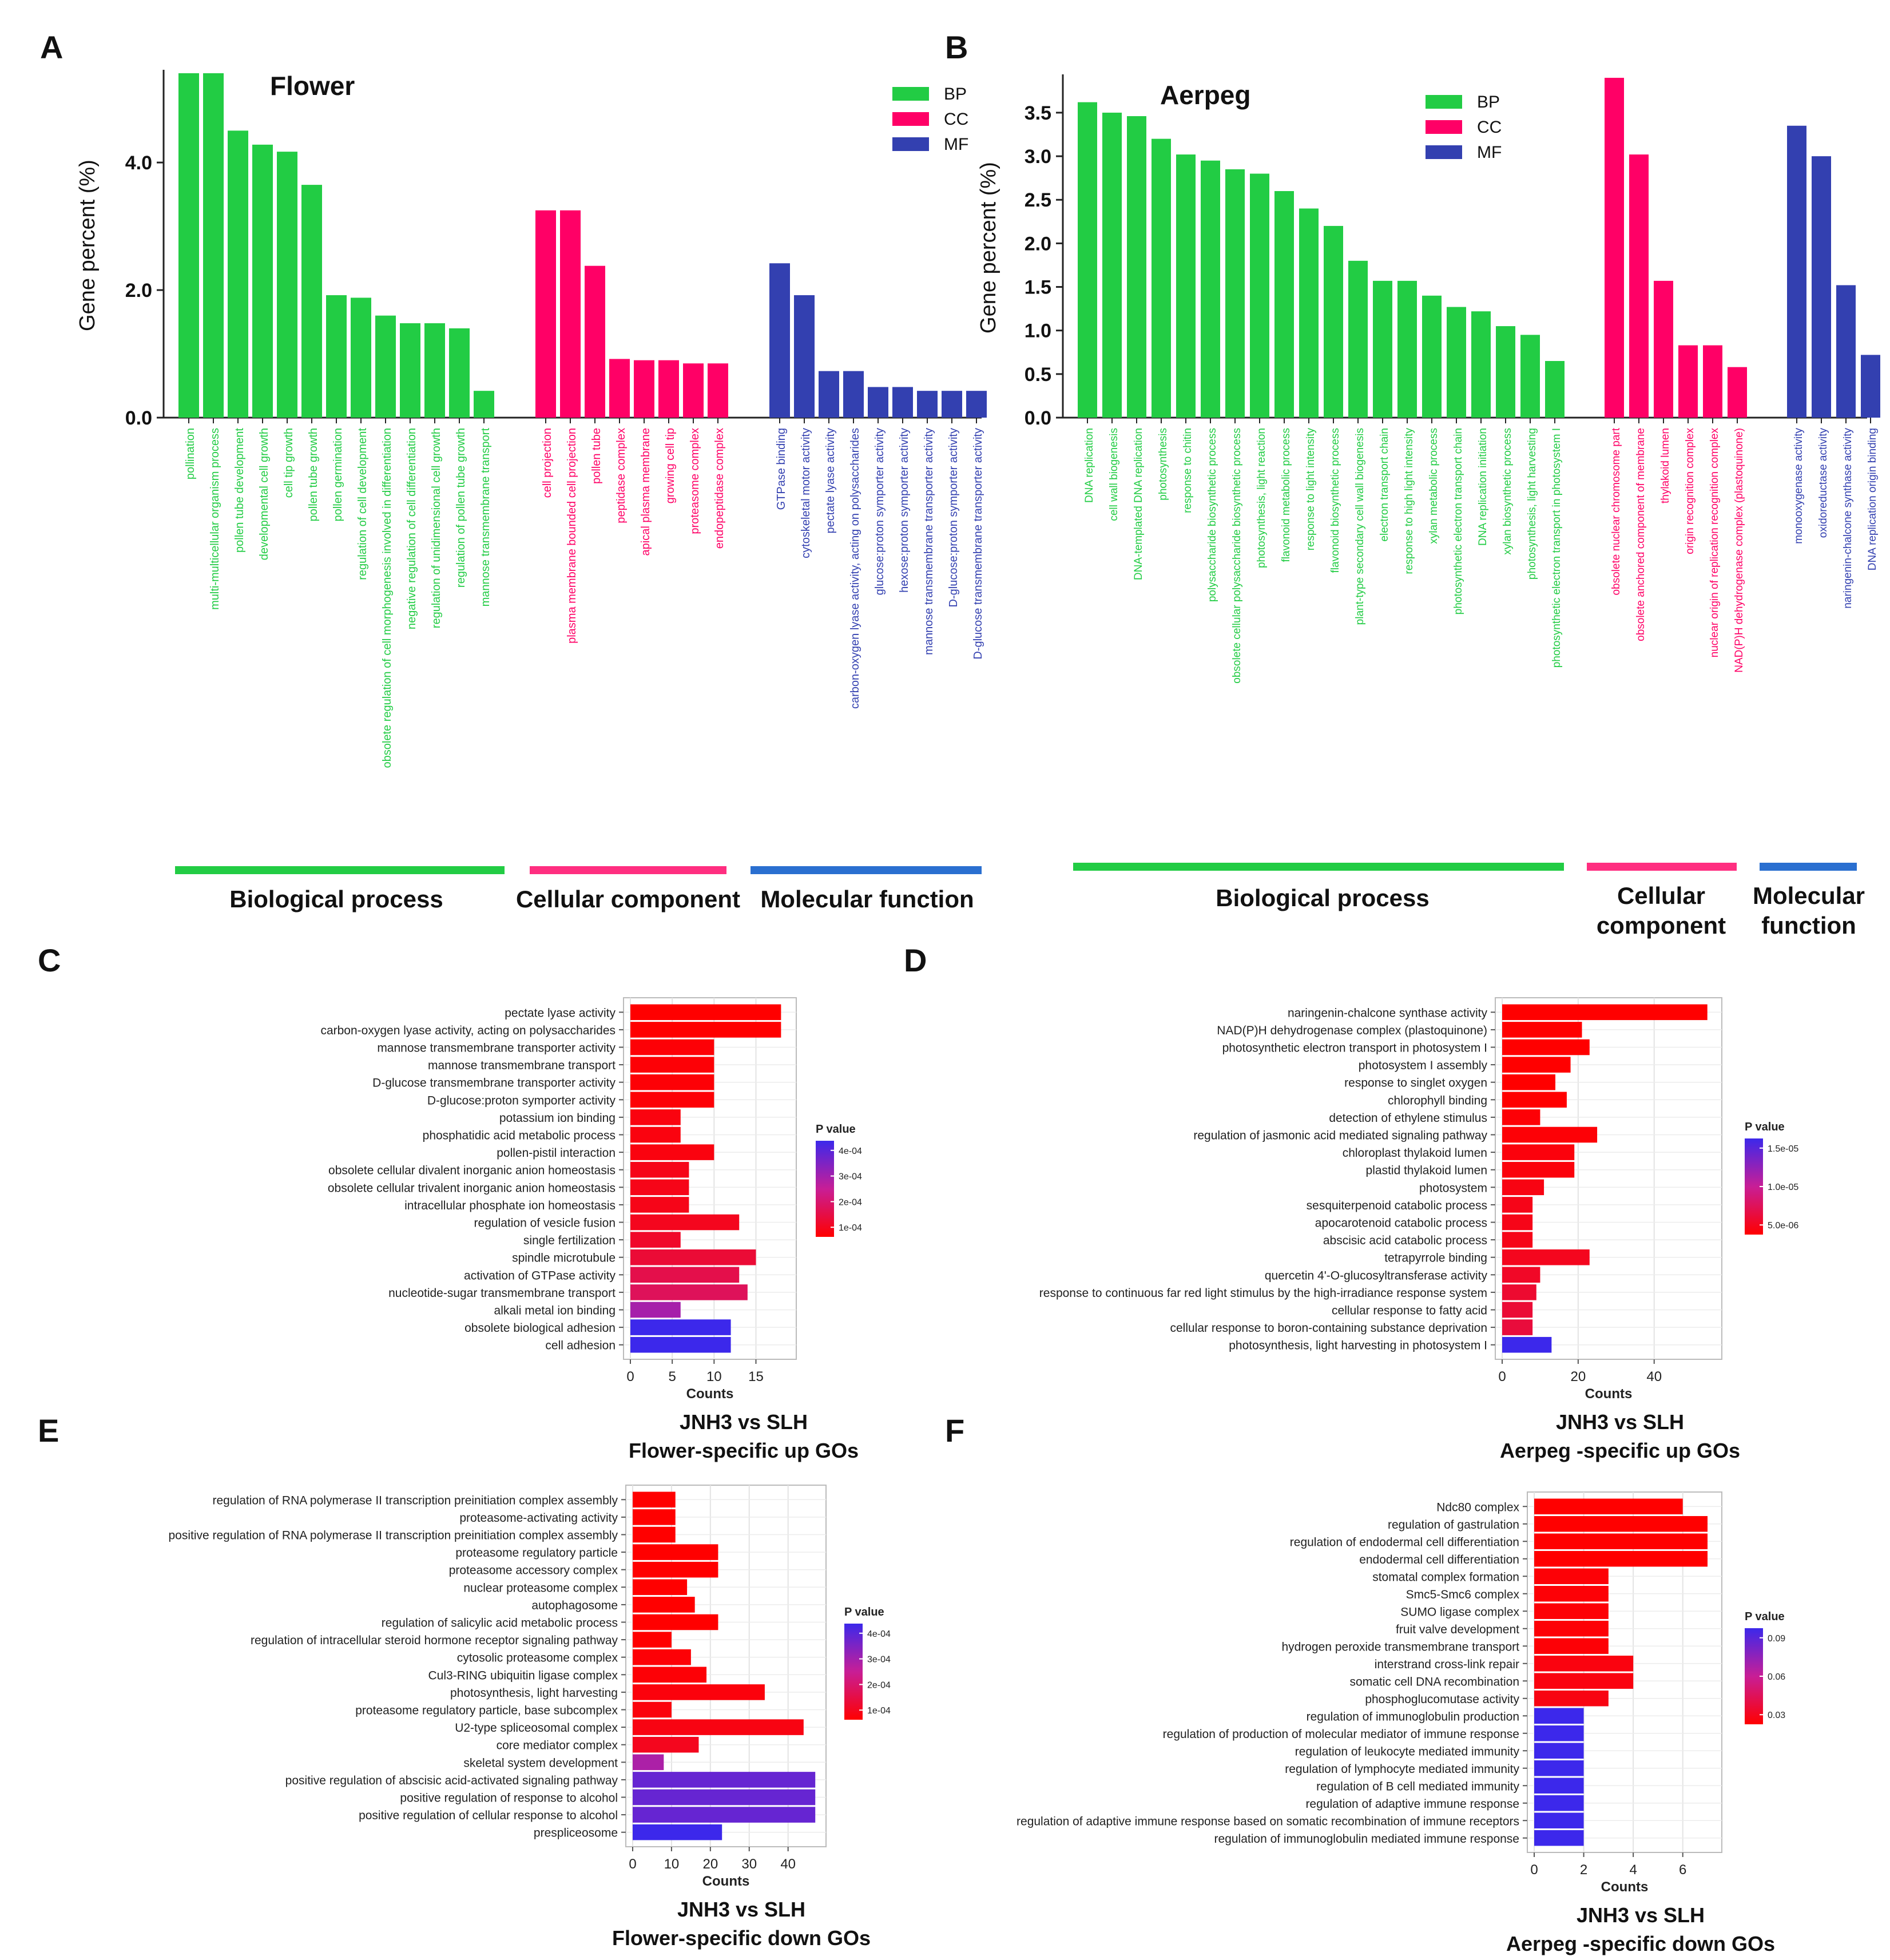  I want to click on bar-proteasome-regulatory-particle, so click(675, 1552).